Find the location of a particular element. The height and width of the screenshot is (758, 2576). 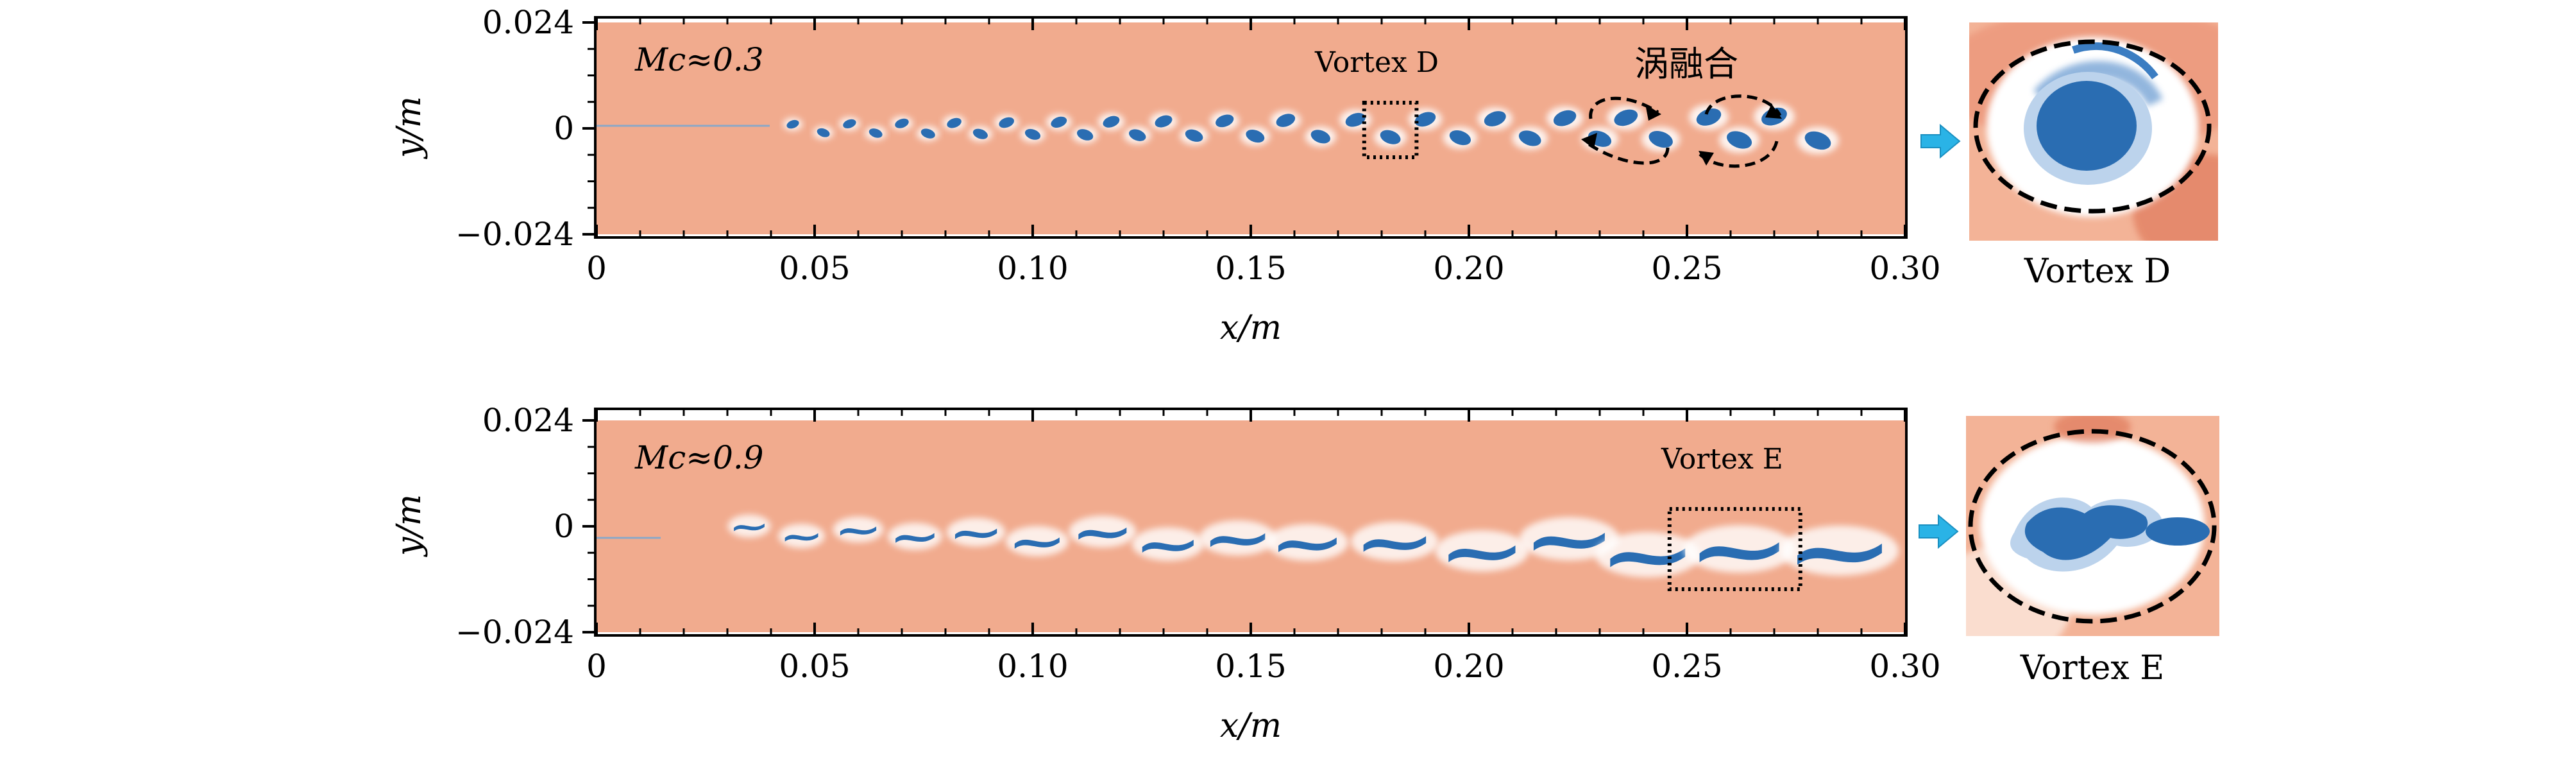

vortex-d-label: Vortex D is located at coordinates (1376, 62).